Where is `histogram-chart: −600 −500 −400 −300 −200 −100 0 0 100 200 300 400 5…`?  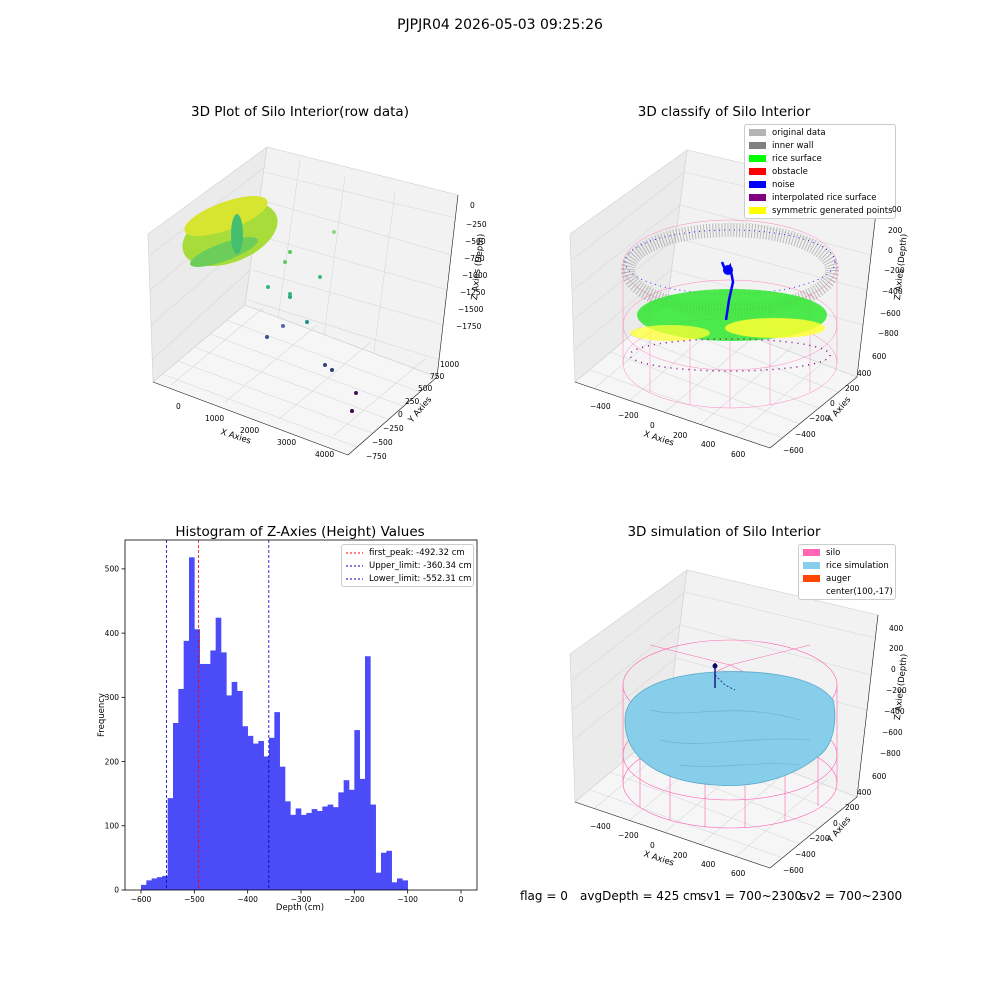 histogram-chart: −600 −500 −400 −300 −200 −100 0 0 100 200 300 400 5… is located at coordinates (291, 721).